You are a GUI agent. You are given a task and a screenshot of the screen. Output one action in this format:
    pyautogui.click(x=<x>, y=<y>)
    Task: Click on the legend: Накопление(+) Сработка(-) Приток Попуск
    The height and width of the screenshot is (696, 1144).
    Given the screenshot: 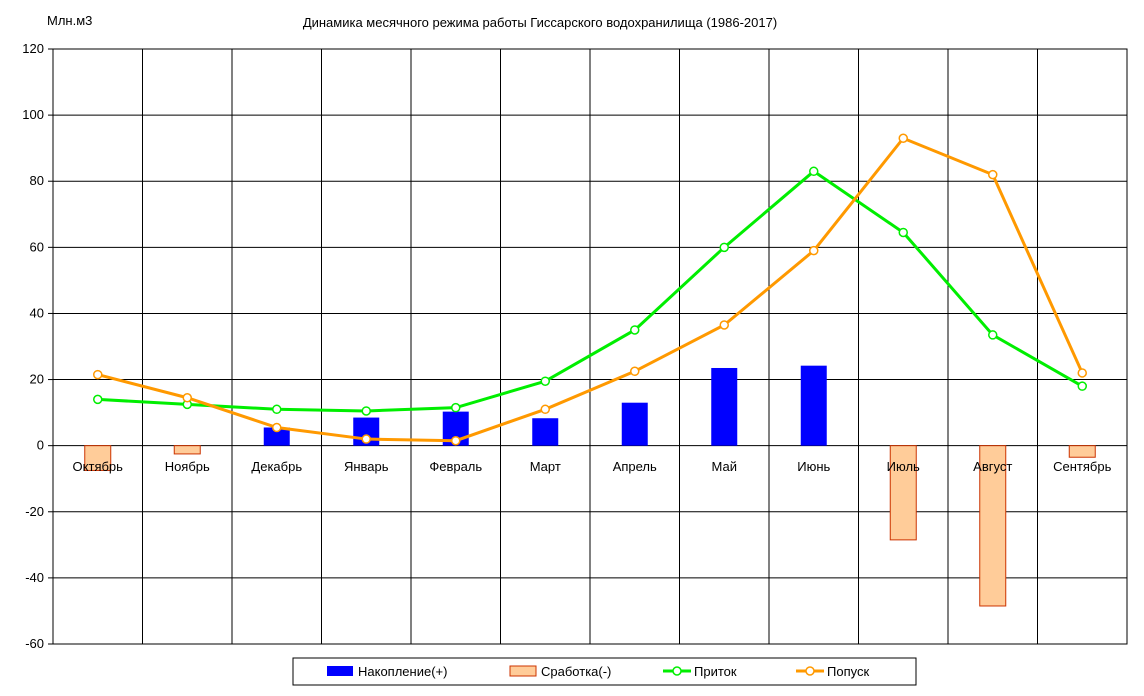 What is the action you would take?
    pyautogui.click(x=604, y=671)
    